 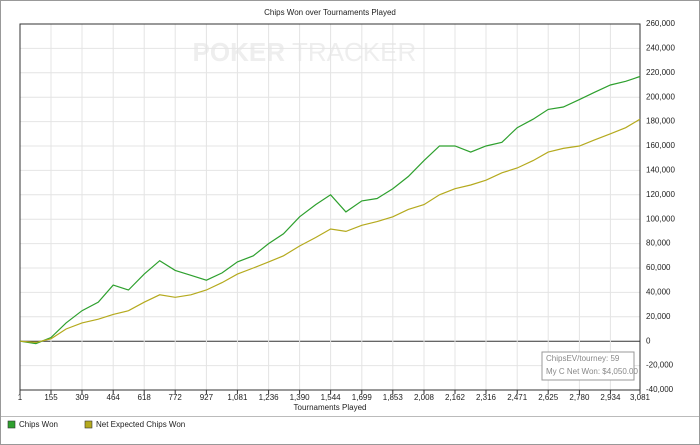 I want to click on legend-label: Chips Won, so click(x=38, y=424).